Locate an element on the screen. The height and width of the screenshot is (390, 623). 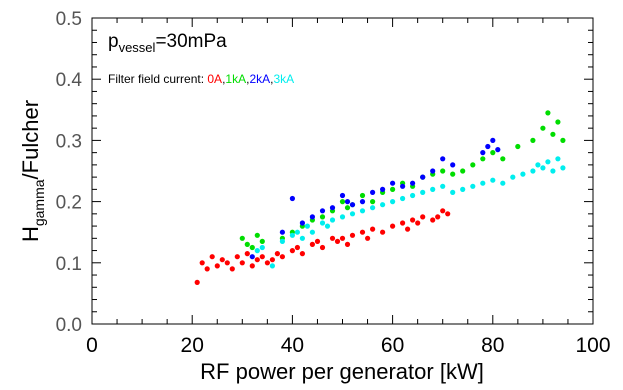
x-tick-label: 60 is located at coordinates (392, 345).